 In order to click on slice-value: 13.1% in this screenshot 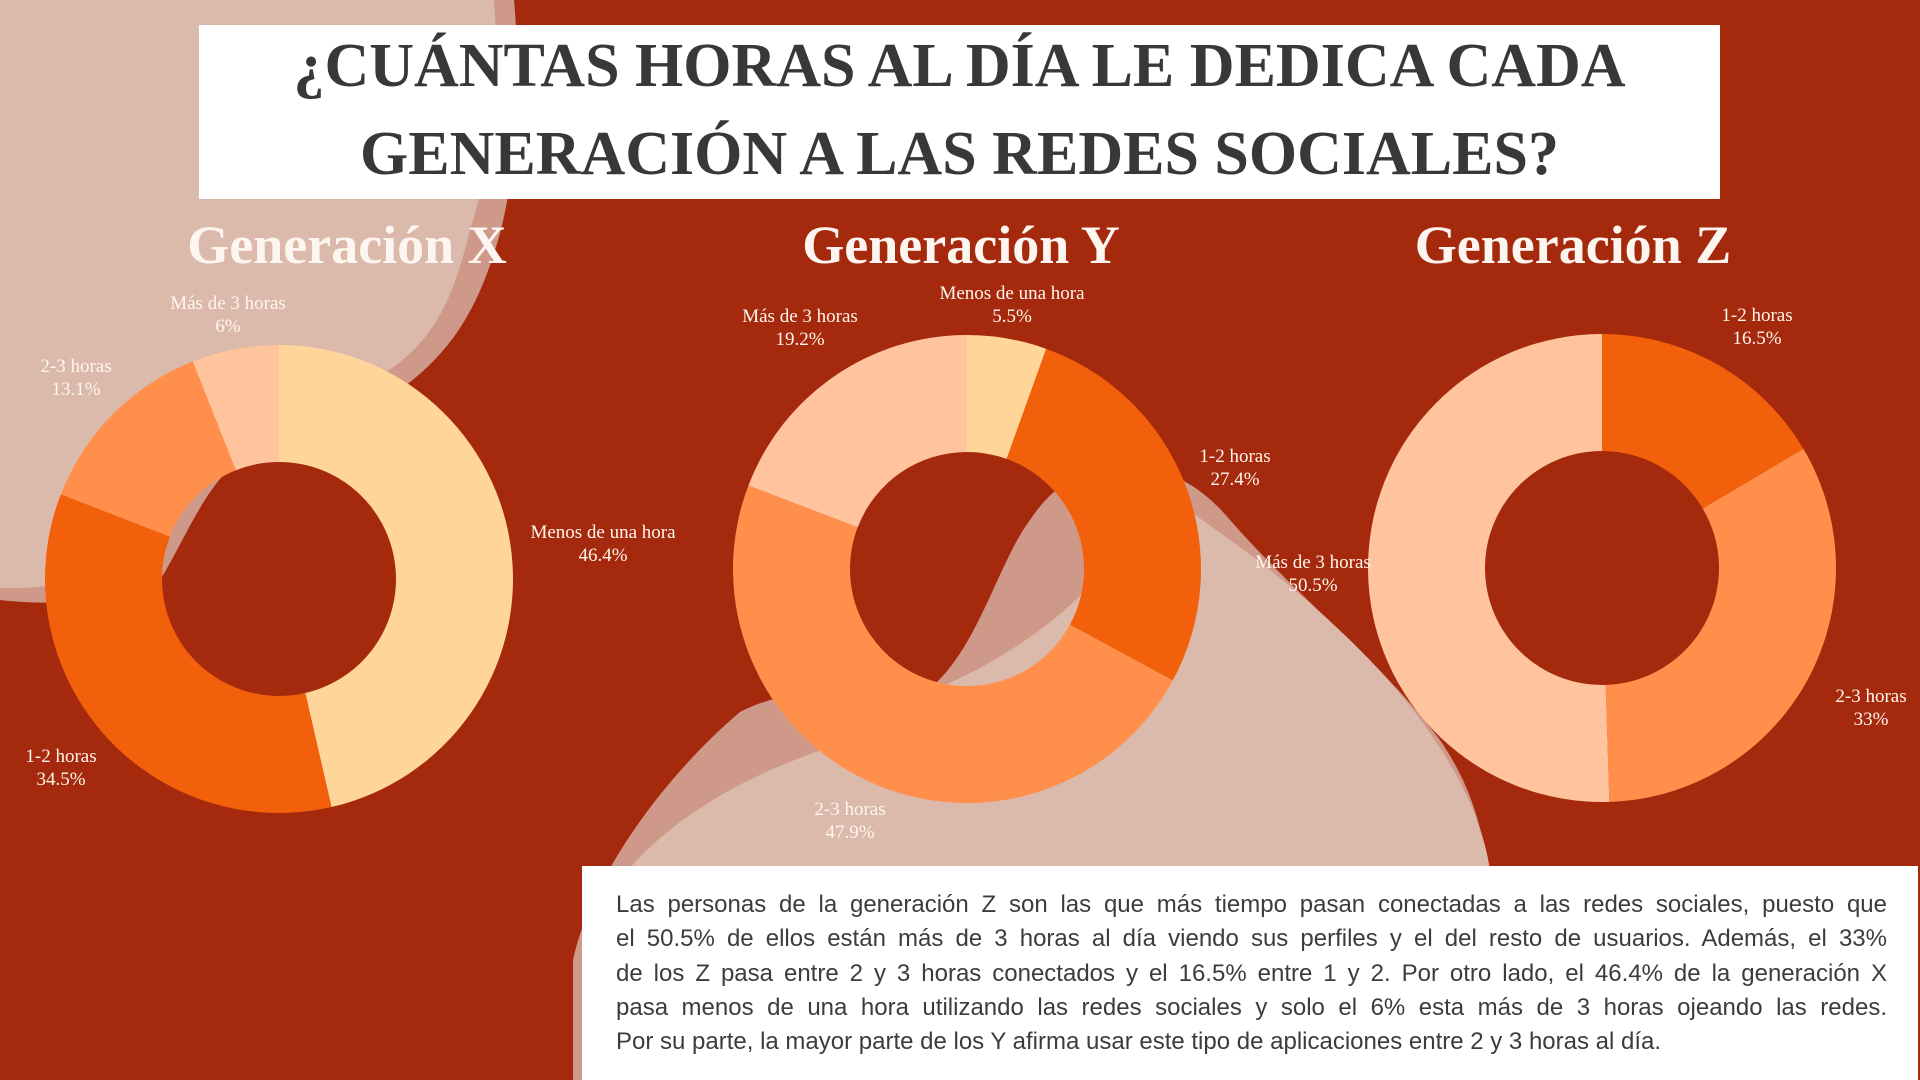, I will do `click(76, 389)`.